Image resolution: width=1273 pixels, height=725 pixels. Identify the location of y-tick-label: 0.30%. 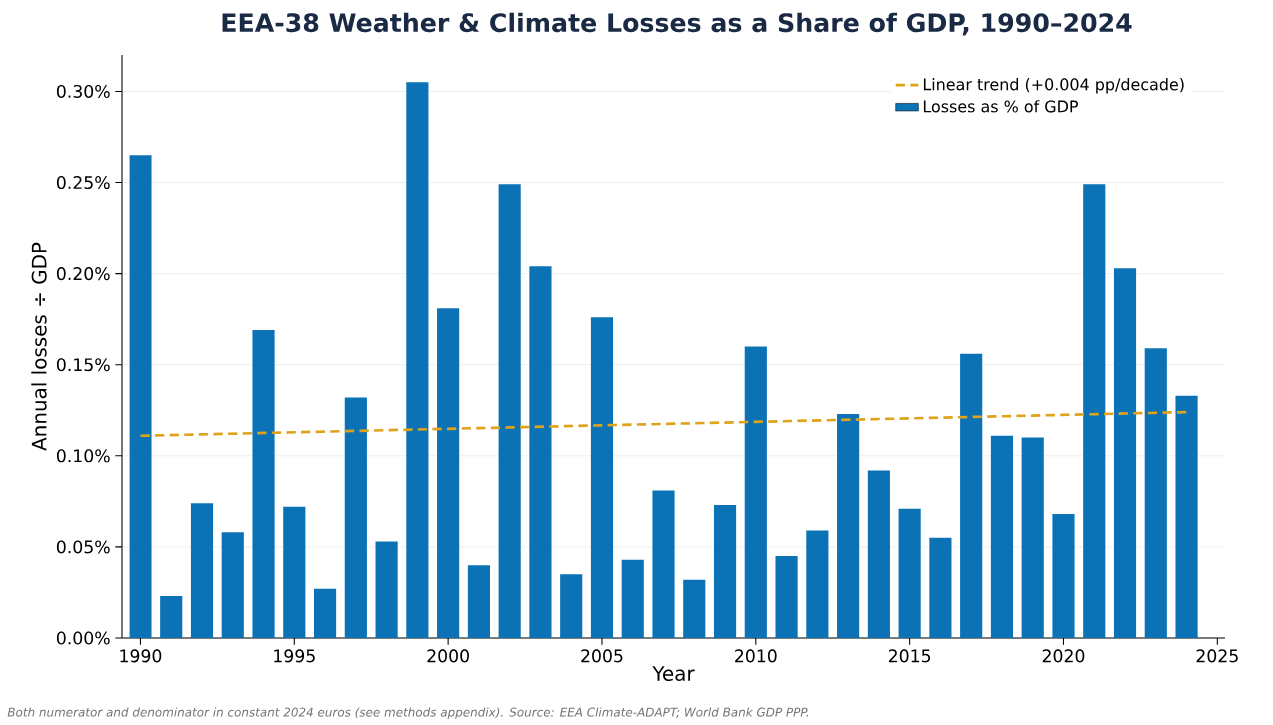
(83, 91).